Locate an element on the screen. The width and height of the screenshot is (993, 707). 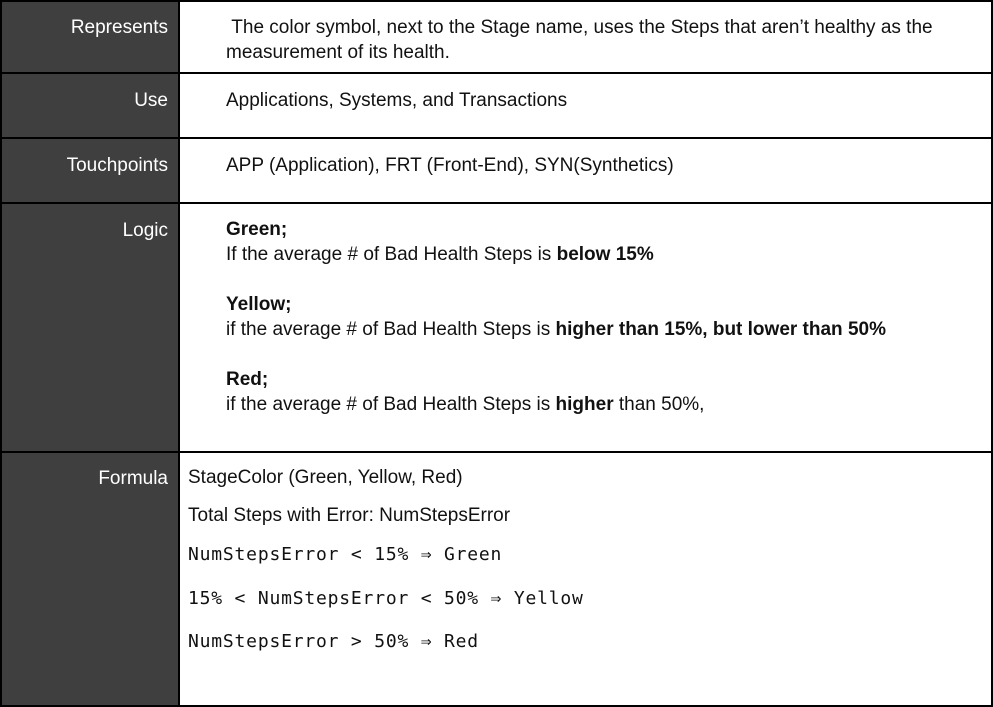
label-formula-text: Formula is located at coordinates (133, 478).